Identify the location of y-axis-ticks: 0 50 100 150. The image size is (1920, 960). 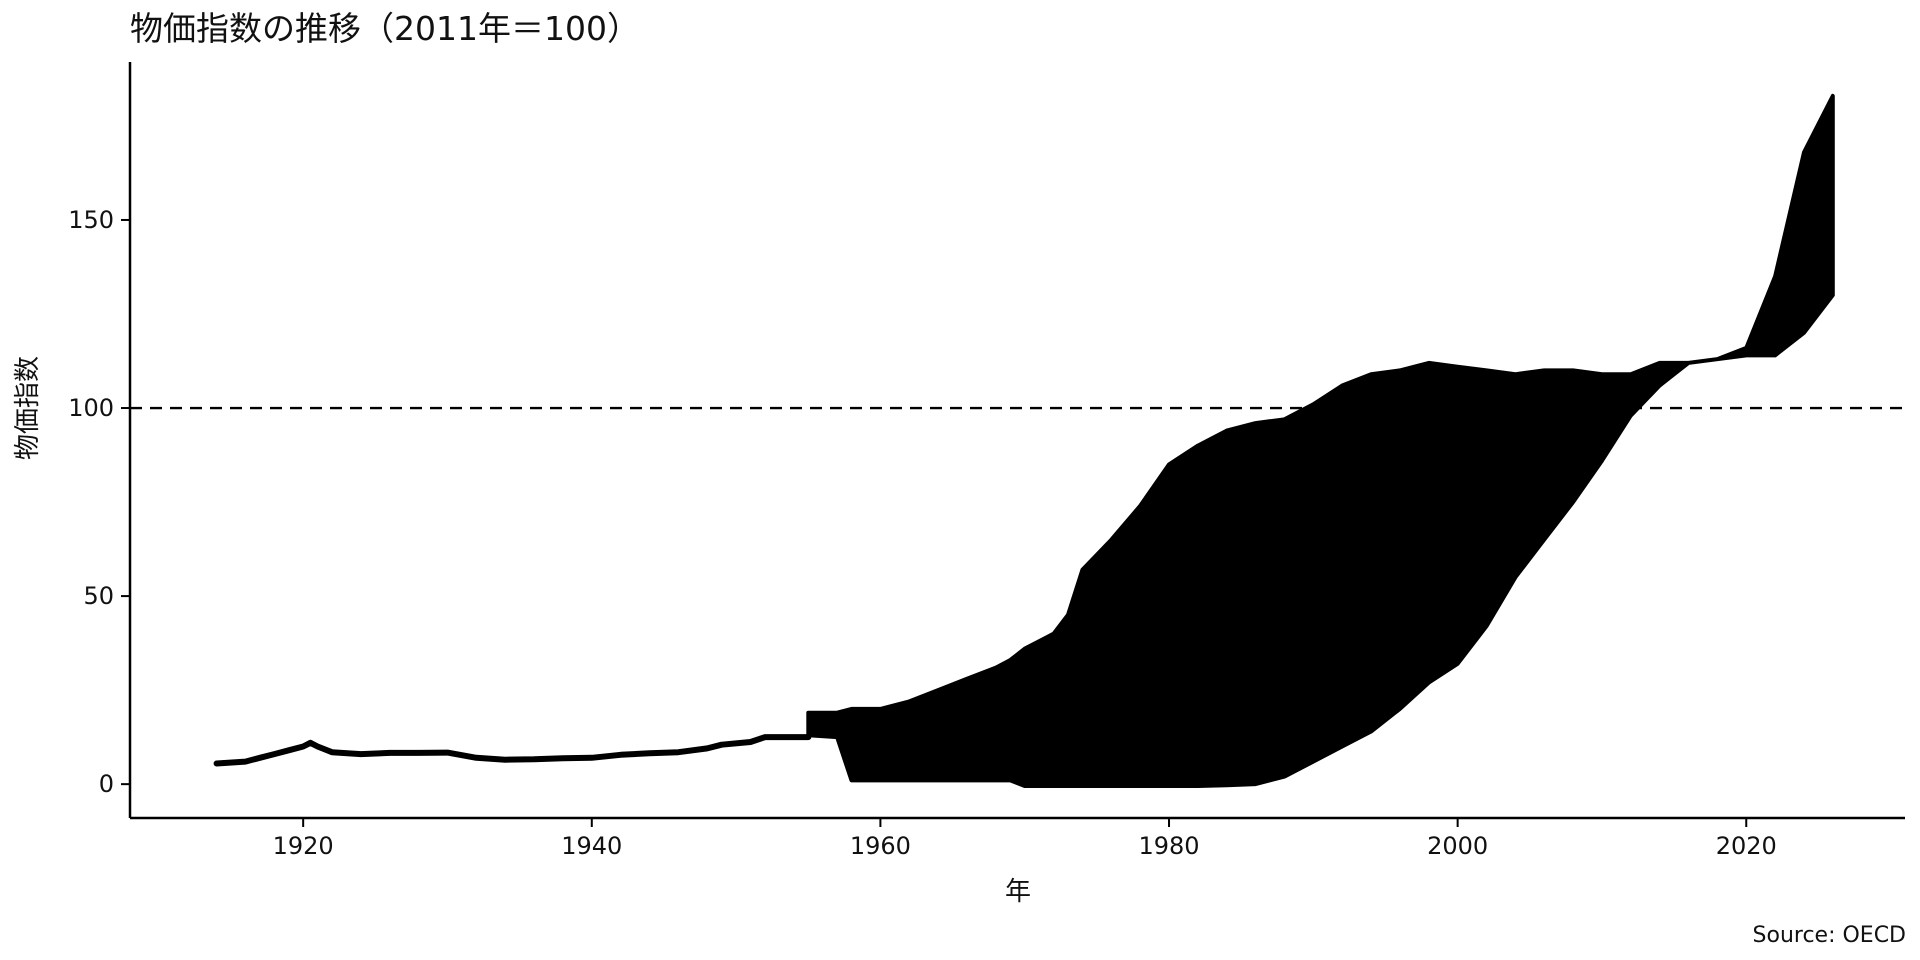
(99, 502).